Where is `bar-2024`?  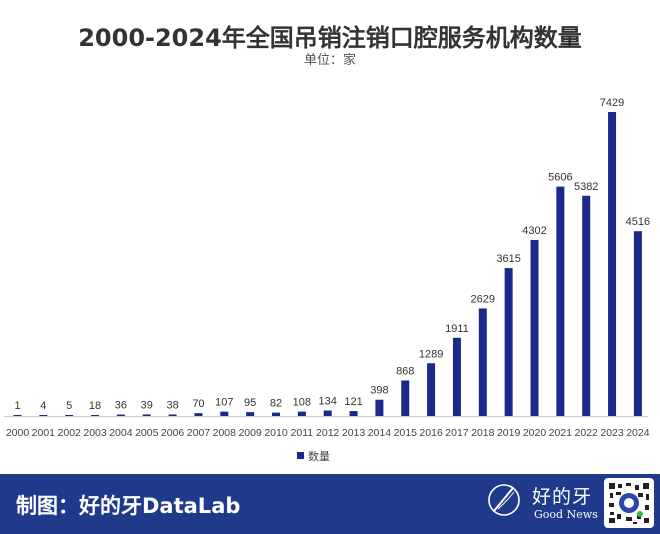 bar-2024 is located at coordinates (637, 323).